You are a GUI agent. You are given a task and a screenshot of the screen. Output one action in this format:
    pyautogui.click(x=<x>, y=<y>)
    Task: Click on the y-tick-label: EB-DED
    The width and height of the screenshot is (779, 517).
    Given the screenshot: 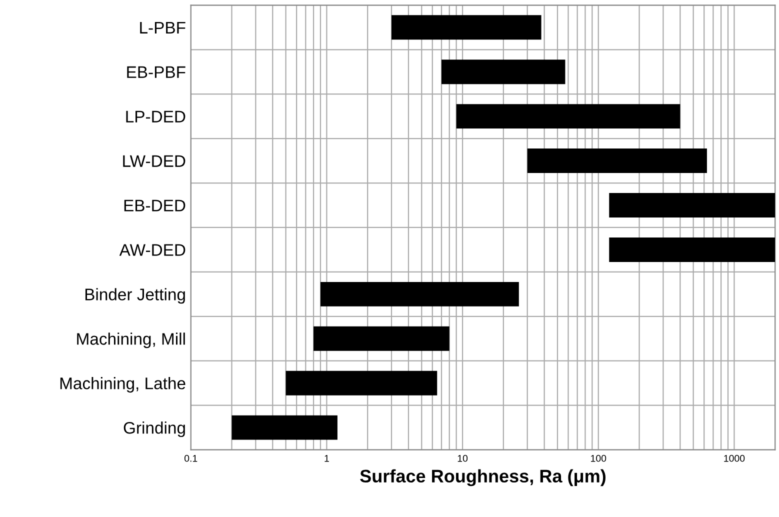 What is the action you would take?
    pyautogui.click(x=155, y=206)
    